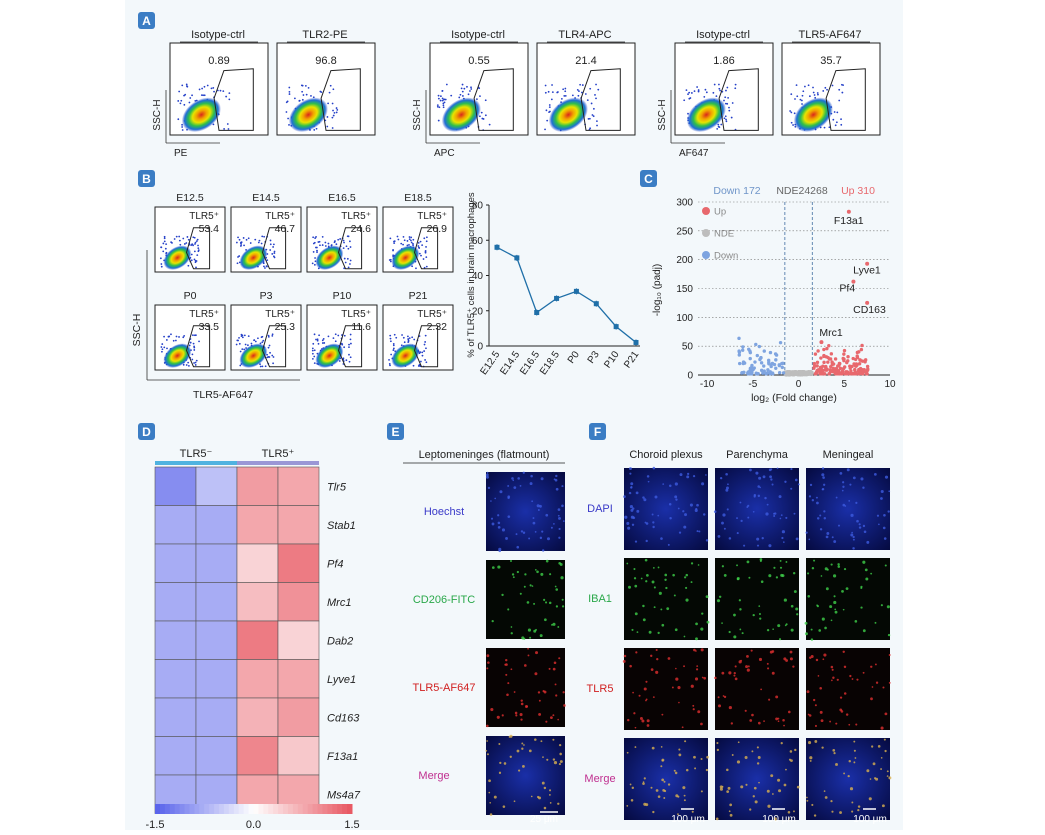 This screenshot has width=1045, height=835. Describe the element at coordinates (146, 431) in the screenshot. I see `panel-letter-badge` at that location.